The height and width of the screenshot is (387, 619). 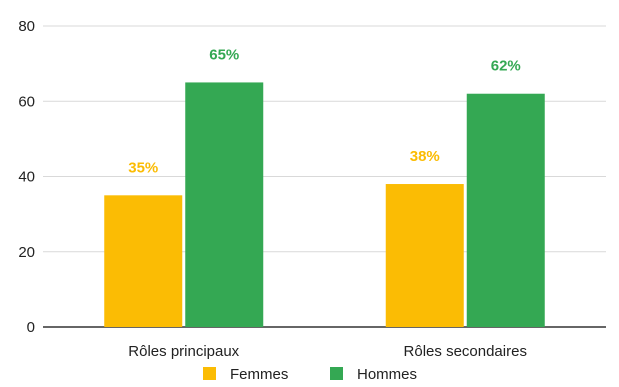 What do you see at coordinates (31, 327) in the screenshot?
I see `y-tick-label: 0` at bounding box center [31, 327].